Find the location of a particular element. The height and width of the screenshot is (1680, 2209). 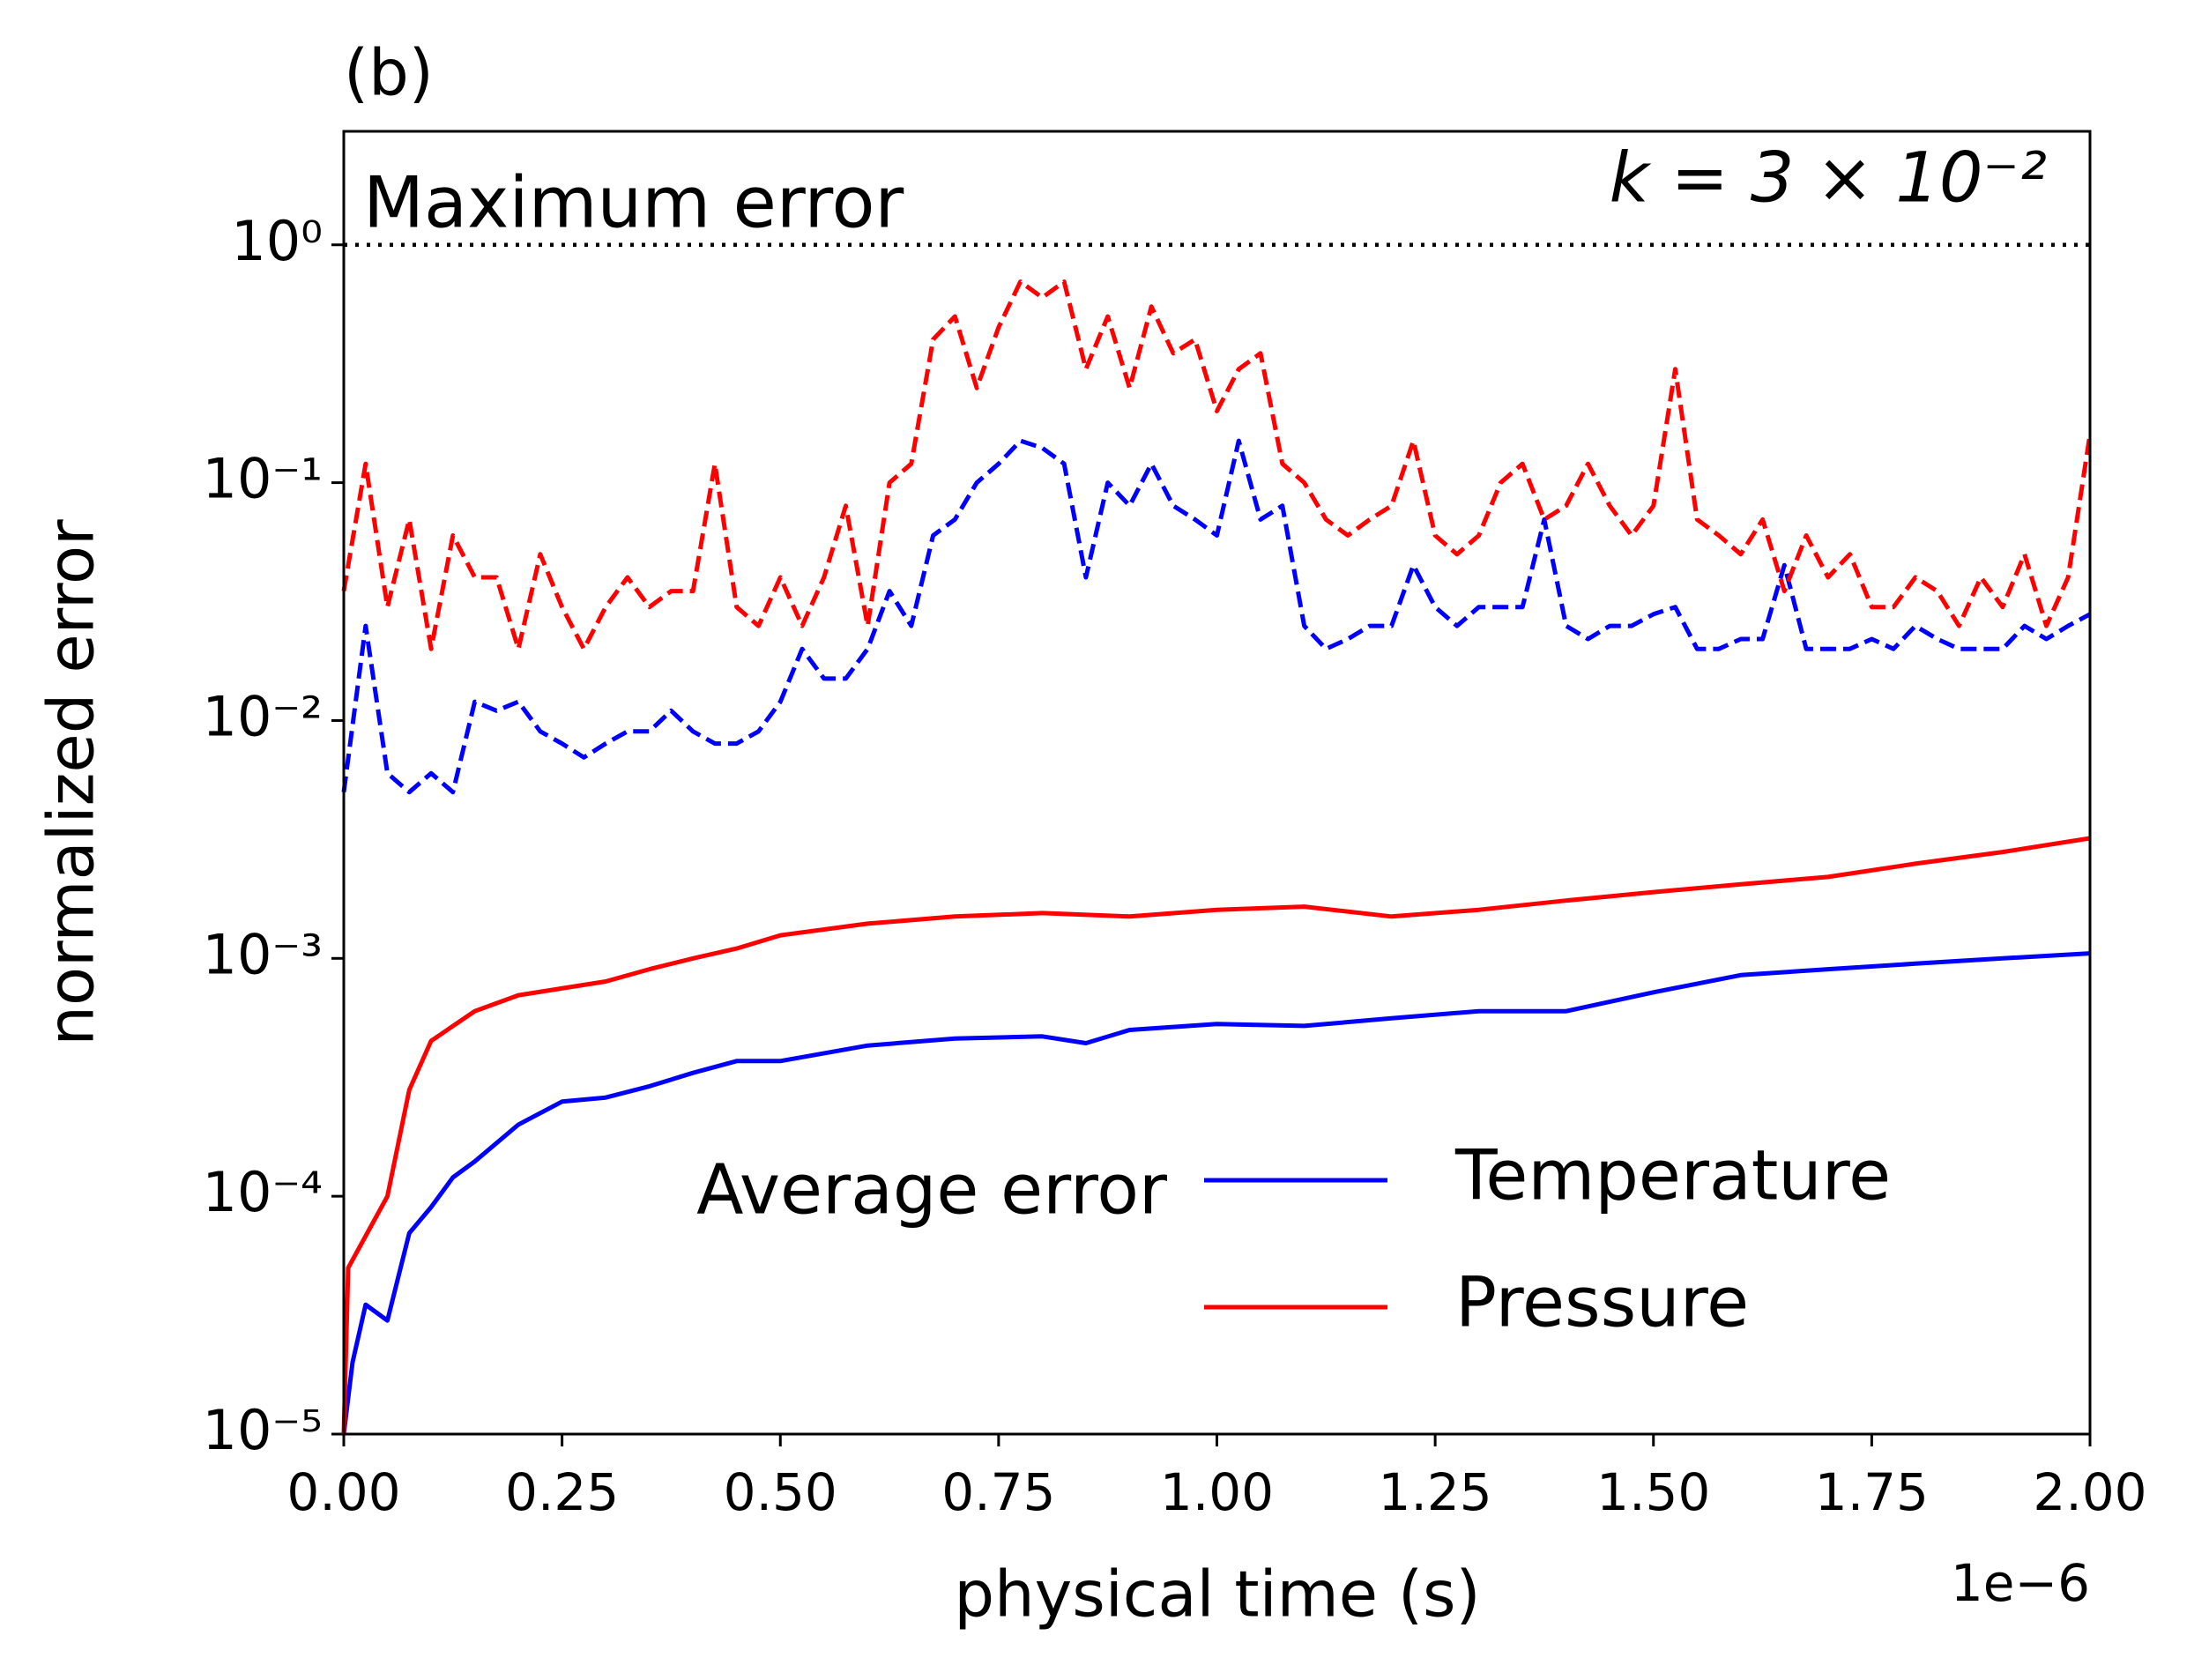

x-axis-label: physical time (s) is located at coordinates (1217, 1594).